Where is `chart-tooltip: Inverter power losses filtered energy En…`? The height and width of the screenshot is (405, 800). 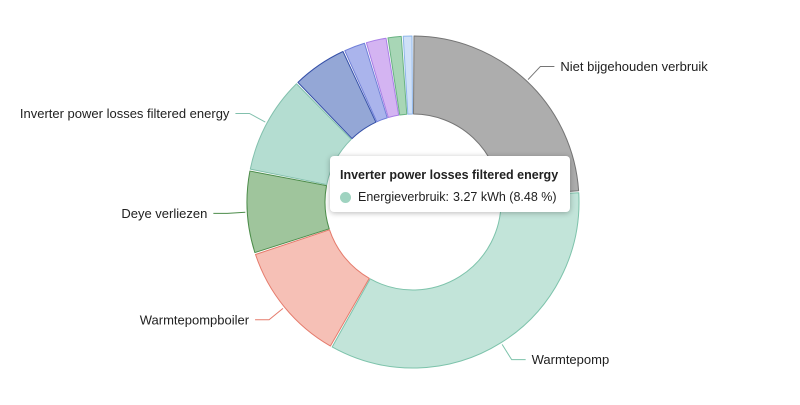 chart-tooltip: Inverter power losses filtered energy En… is located at coordinates (450, 184).